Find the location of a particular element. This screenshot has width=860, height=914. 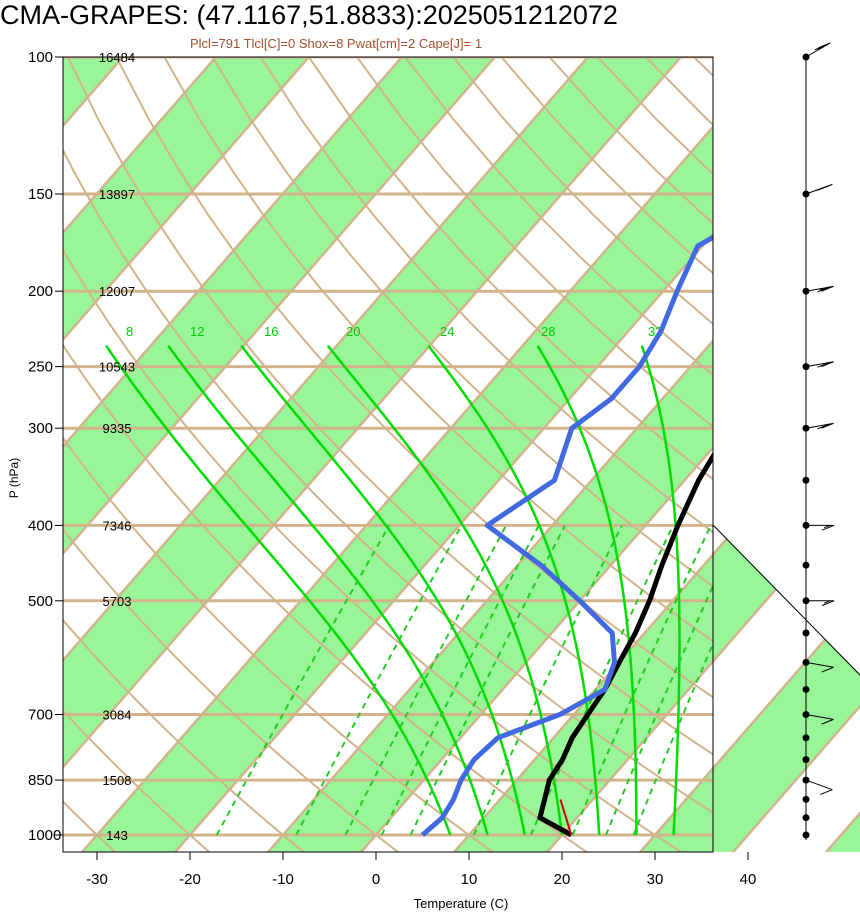

moist-adiabat-label: 8 is located at coordinates (129, 331).